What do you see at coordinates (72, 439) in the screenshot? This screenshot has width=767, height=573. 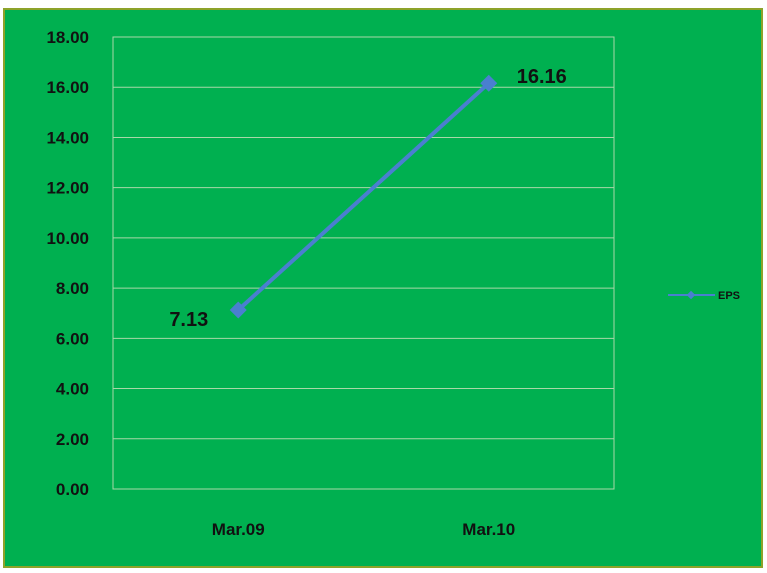 I see `y-tick-label: 2.00` at bounding box center [72, 439].